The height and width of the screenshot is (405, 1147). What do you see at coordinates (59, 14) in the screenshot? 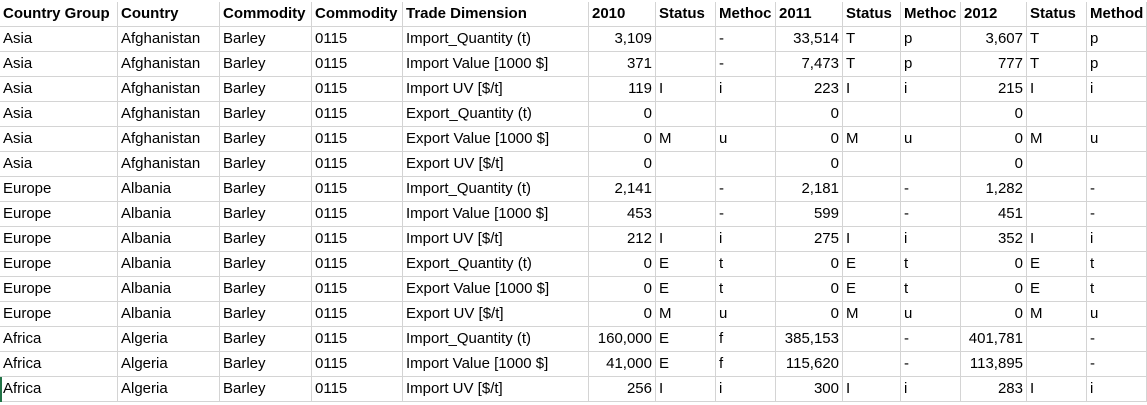
I see `column-header-cell: Country Group` at bounding box center [59, 14].